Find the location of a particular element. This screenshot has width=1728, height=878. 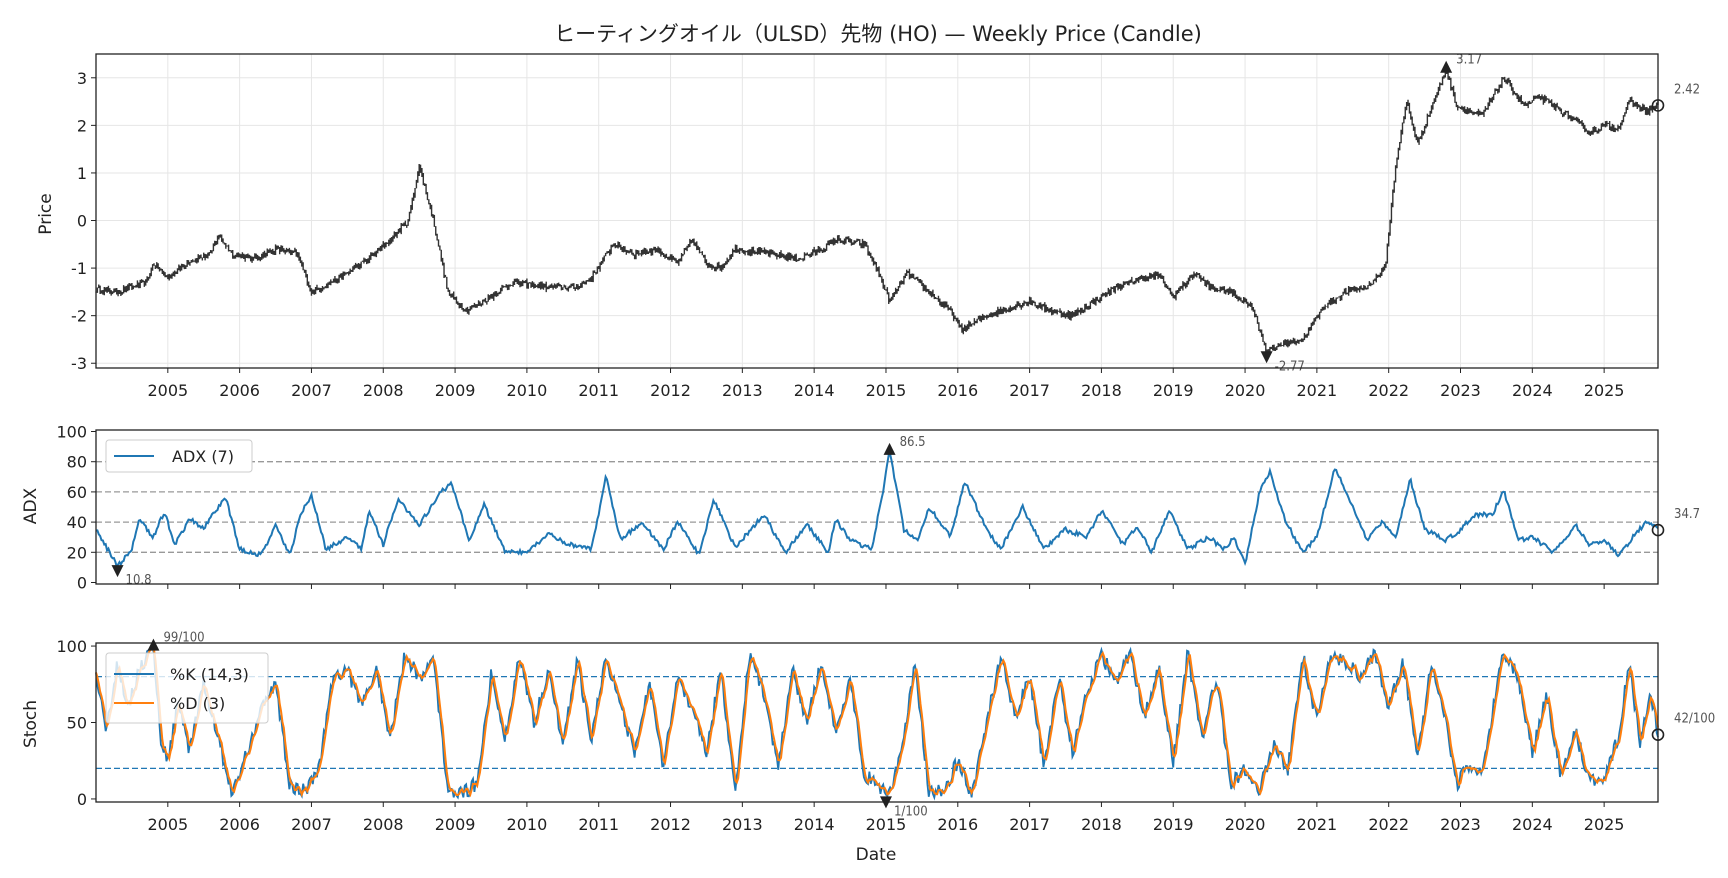

y-tick-label: 1 is located at coordinates (82, 173).